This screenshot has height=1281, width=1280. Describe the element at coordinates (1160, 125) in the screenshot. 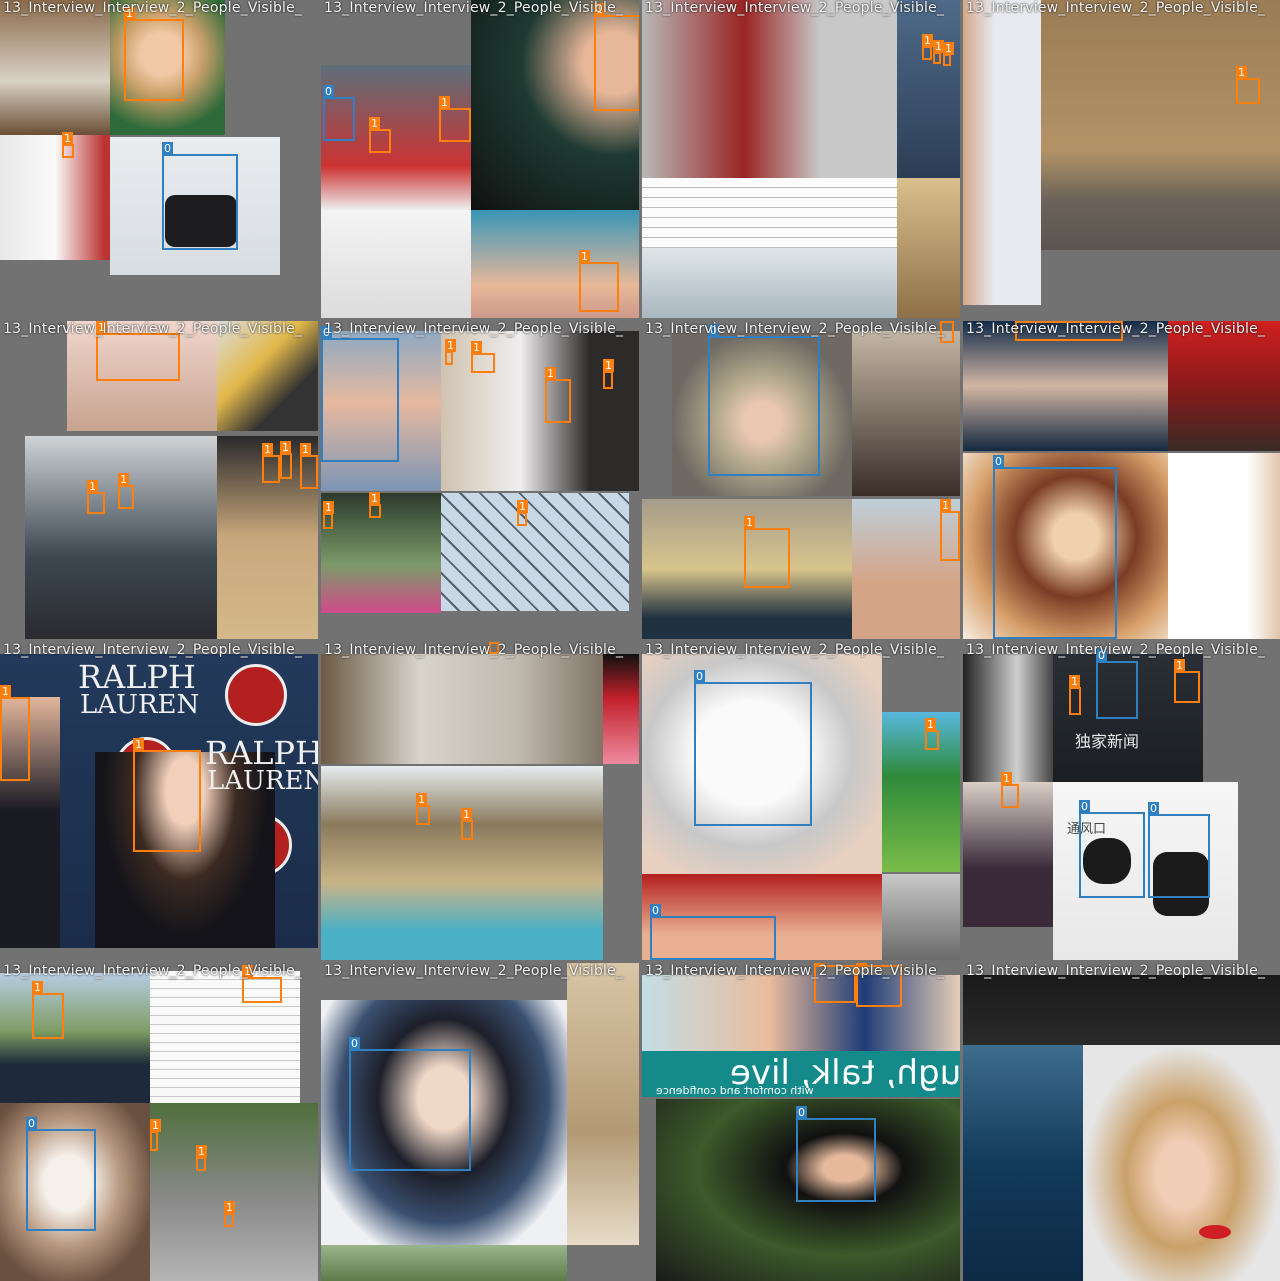

I see `photo-street-musician` at that location.